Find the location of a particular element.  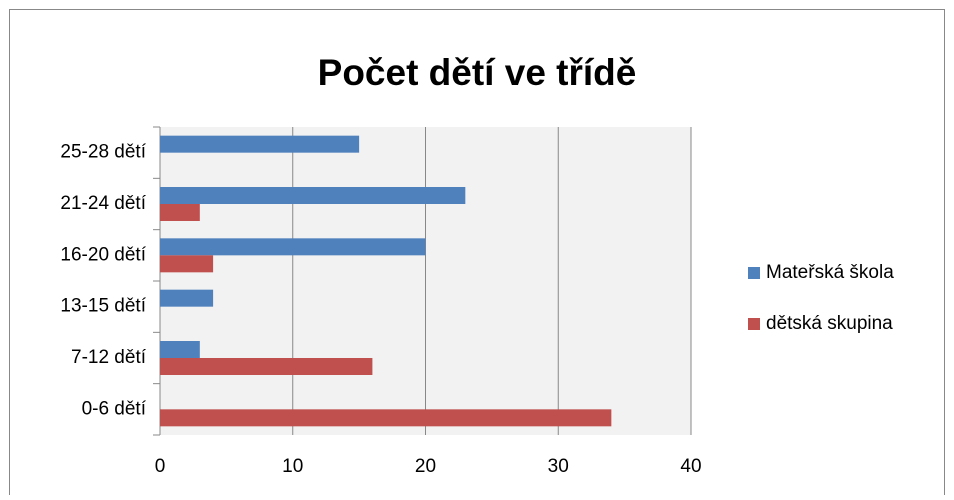

x-tick-label: 0 is located at coordinates (160, 466).